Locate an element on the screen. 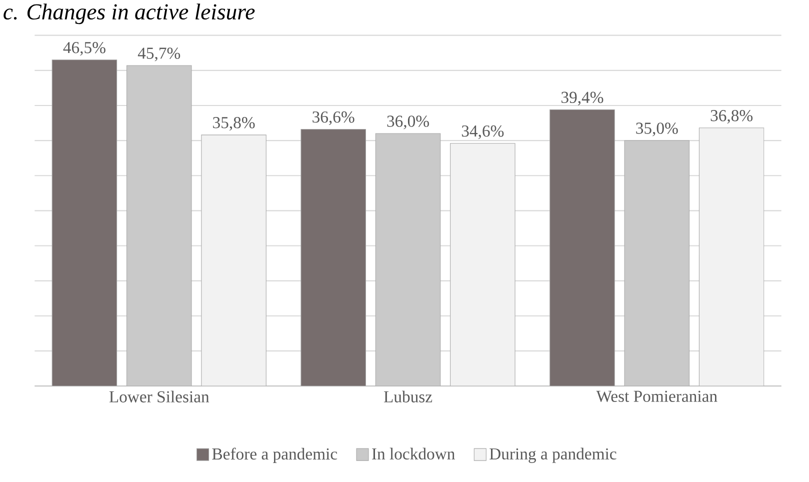 The height and width of the screenshot is (482, 809). chart-title: c. Changes in active leisure is located at coordinates (129, 14).